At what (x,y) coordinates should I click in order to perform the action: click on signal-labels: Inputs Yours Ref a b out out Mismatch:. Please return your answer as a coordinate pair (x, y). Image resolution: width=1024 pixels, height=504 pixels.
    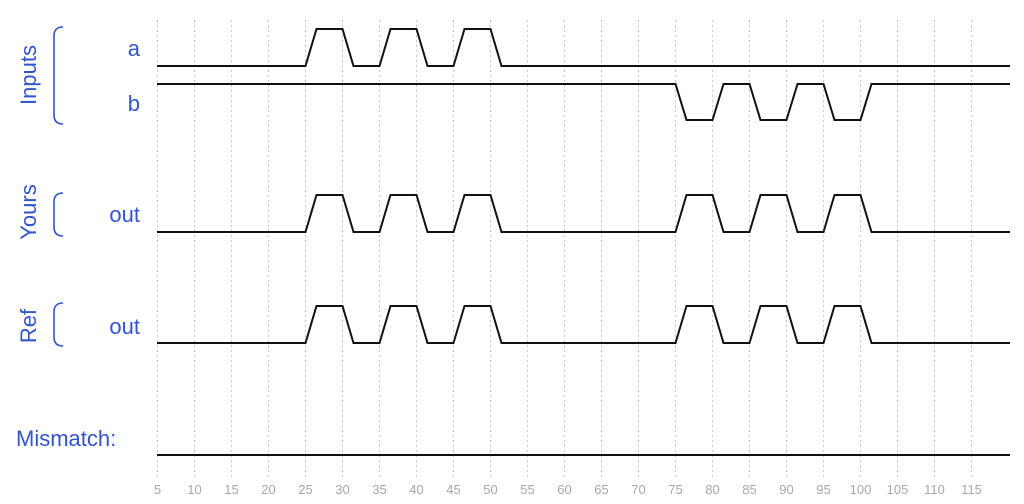
    Looking at the image, I should click on (78, 238).